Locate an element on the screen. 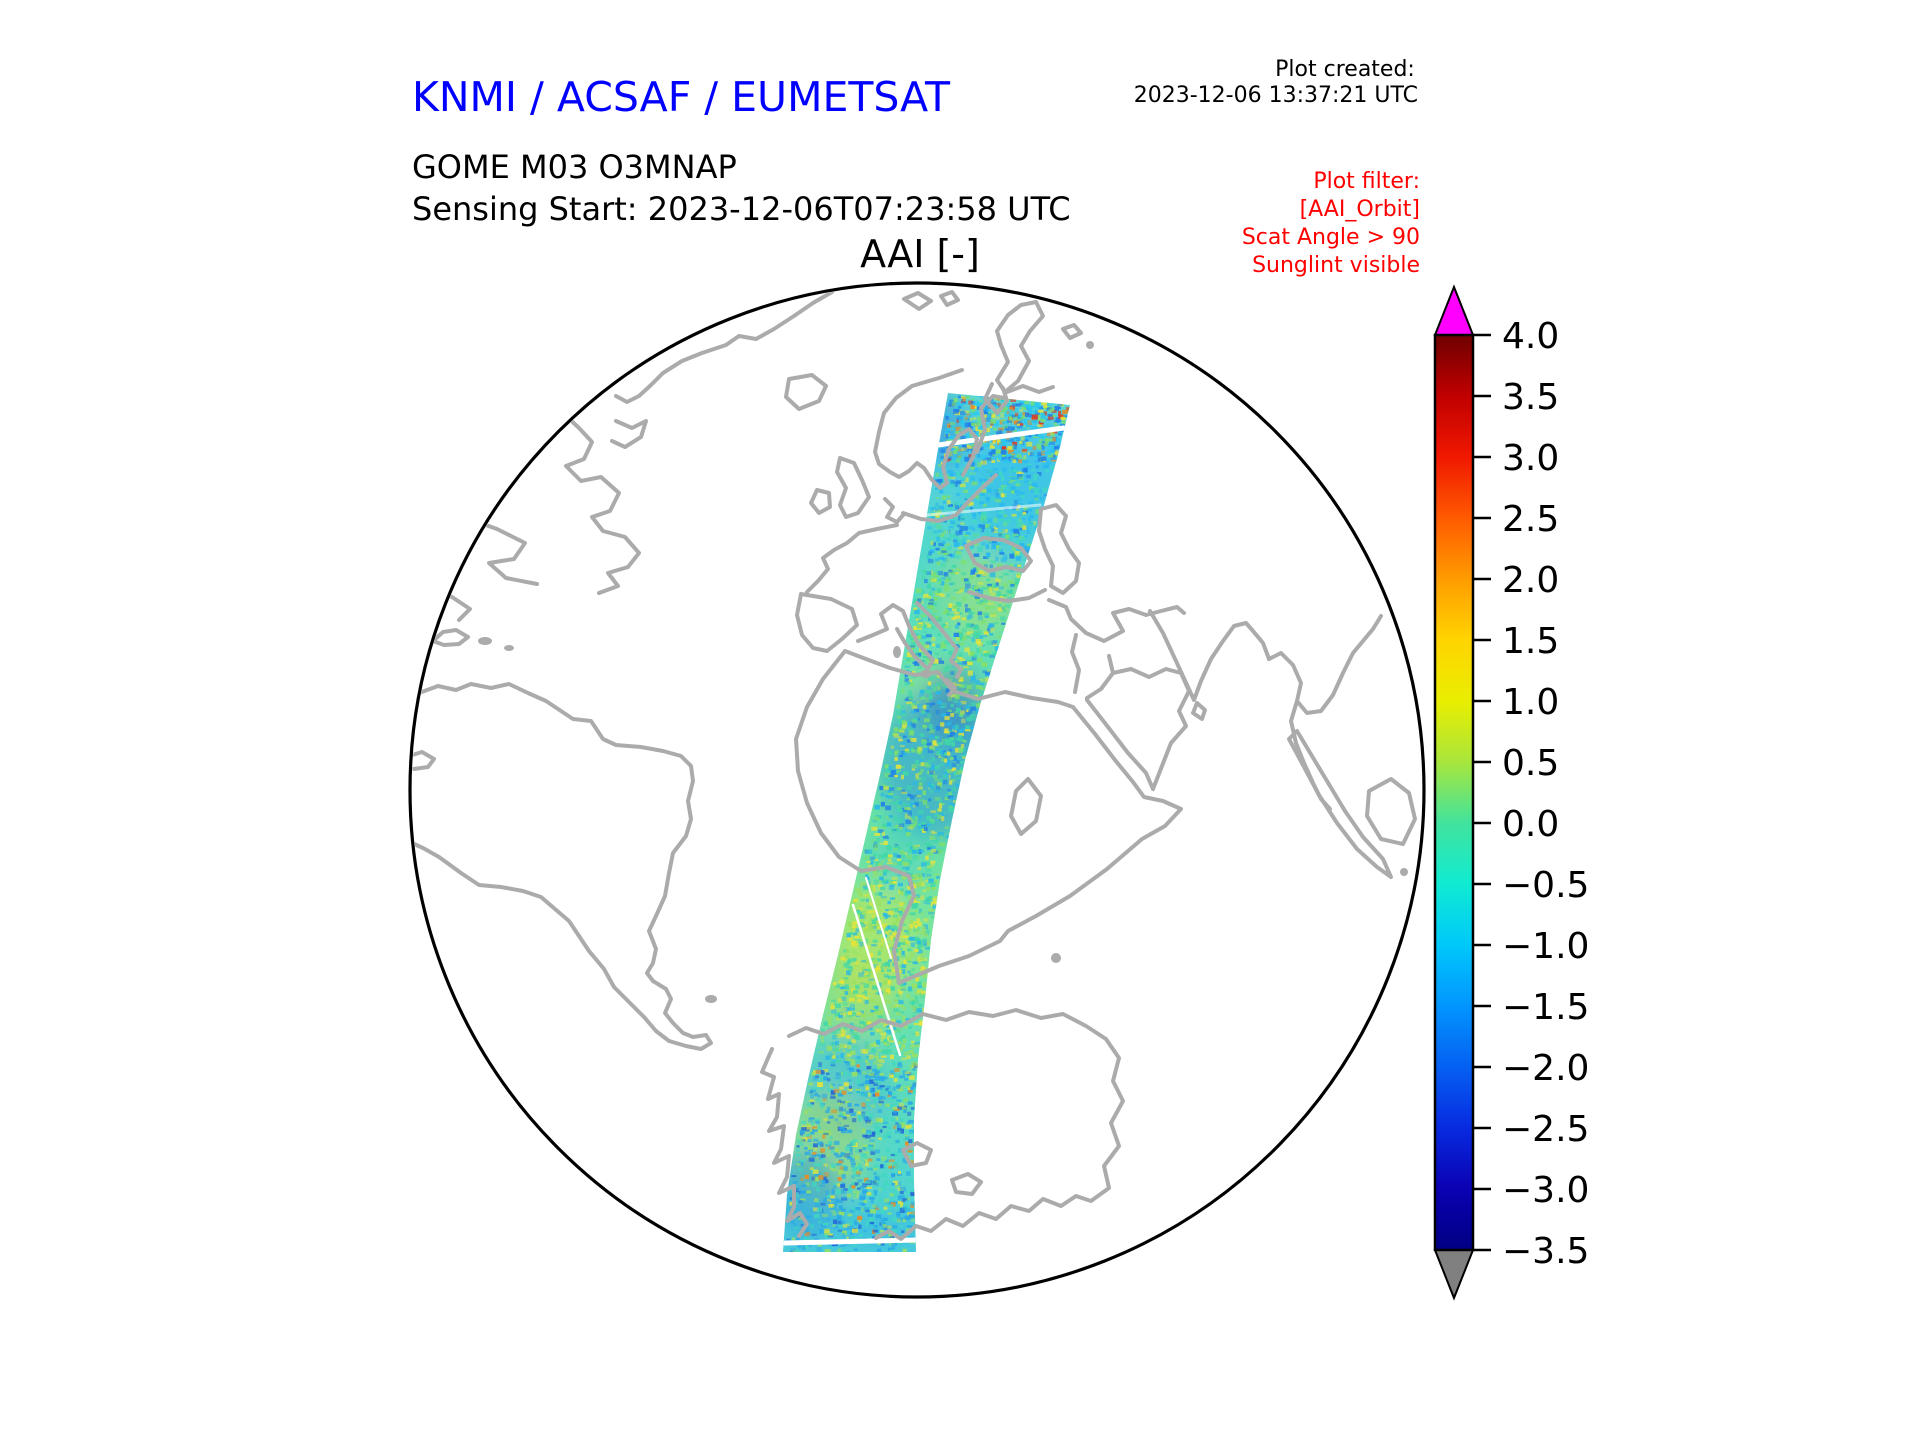  colorbar-tick-label: −3.0 is located at coordinates (1545, 1190).